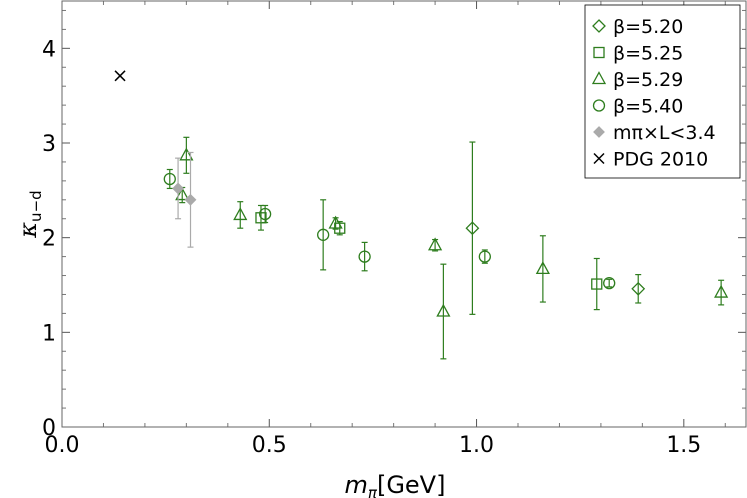  What do you see at coordinates (49, 144) in the screenshot?
I see `y-tick-label: 3` at bounding box center [49, 144].